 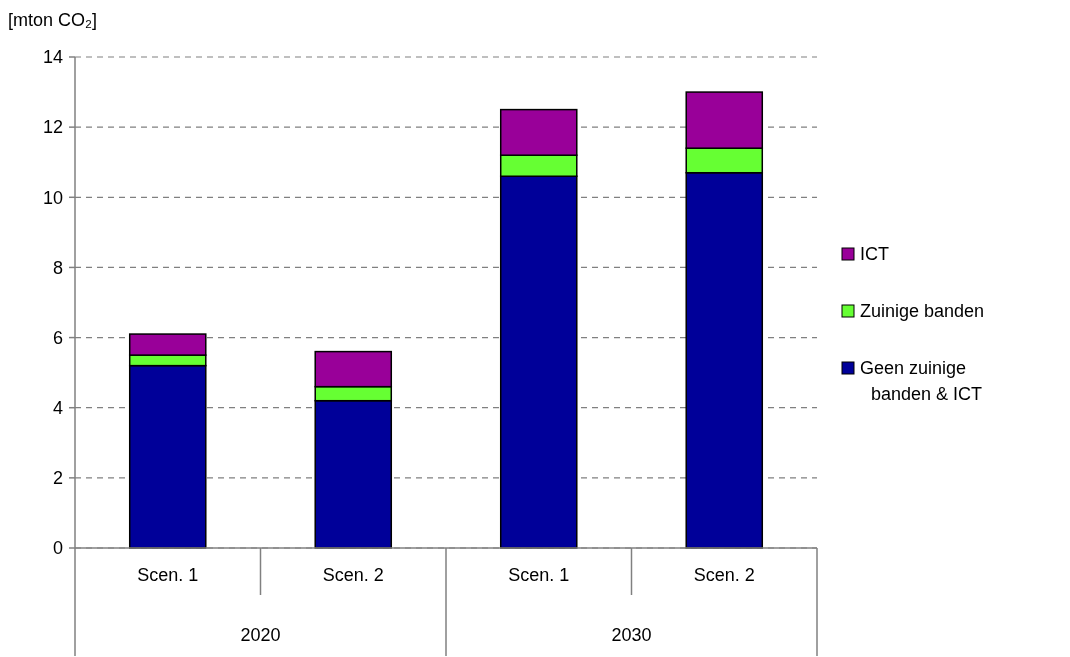 What do you see at coordinates (260, 635) in the screenshot?
I see `text: 2020` at bounding box center [260, 635].